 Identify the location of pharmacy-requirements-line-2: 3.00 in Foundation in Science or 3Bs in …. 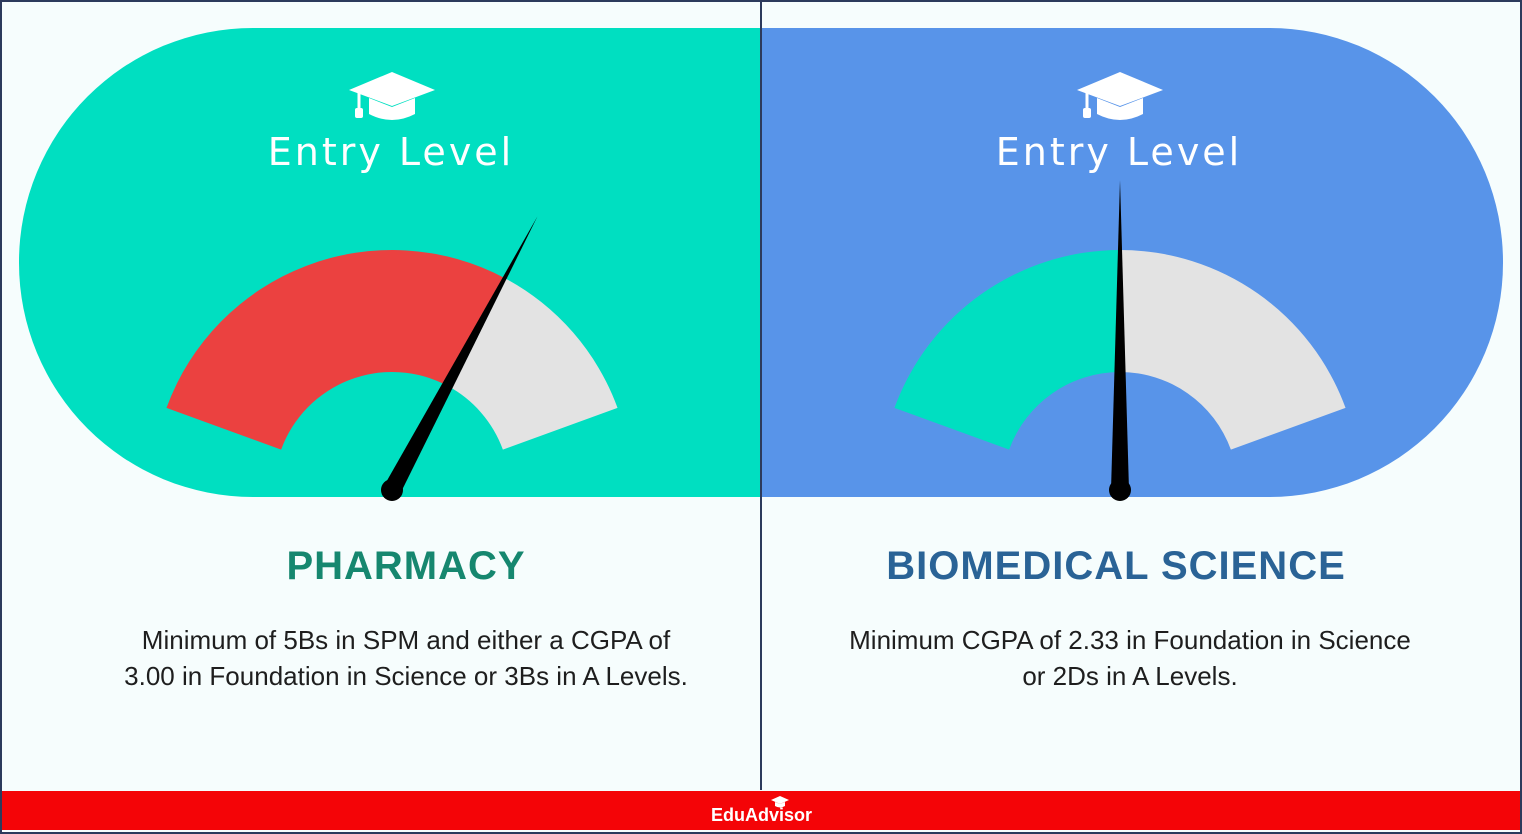
(406, 676).